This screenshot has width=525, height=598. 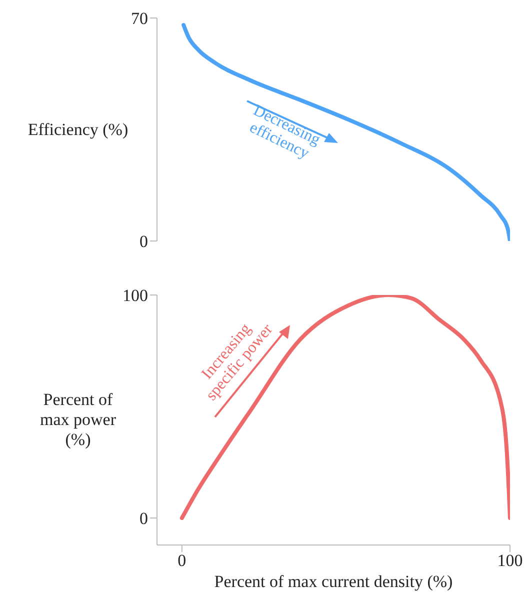 What do you see at coordinates (77, 420) in the screenshot?
I see `y-axis-title: Percent of max power (%)` at bounding box center [77, 420].